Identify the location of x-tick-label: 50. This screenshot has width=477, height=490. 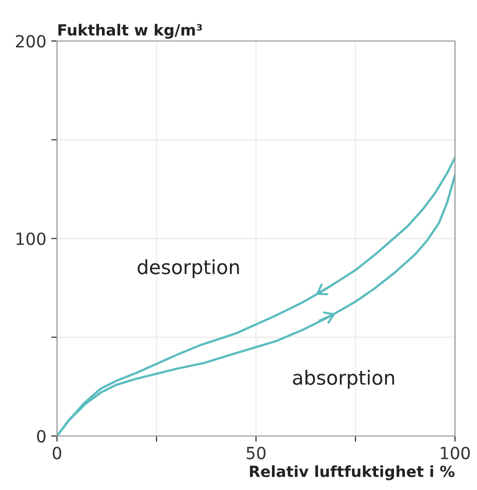
(256, 453).